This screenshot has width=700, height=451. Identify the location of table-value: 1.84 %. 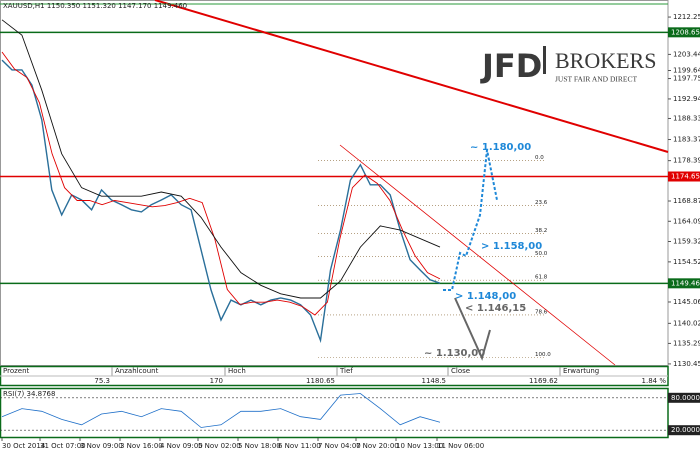
(654, 381).